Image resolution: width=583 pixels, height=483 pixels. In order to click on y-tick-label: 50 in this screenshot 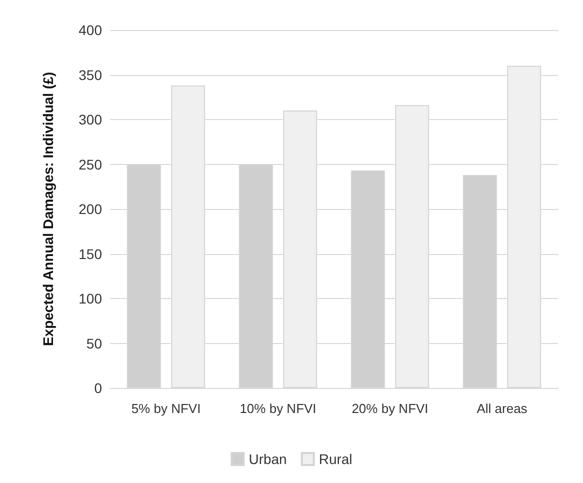, I will do `click(94, 343)`.